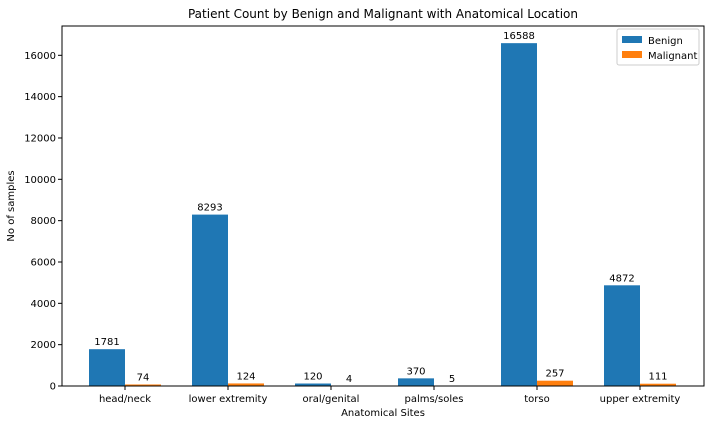 The image size is (712, 424). What do you see at coordinates (349, 379) in the screenshot?
I see `data-label-malignant: 4` at bounding box center [349, 379].